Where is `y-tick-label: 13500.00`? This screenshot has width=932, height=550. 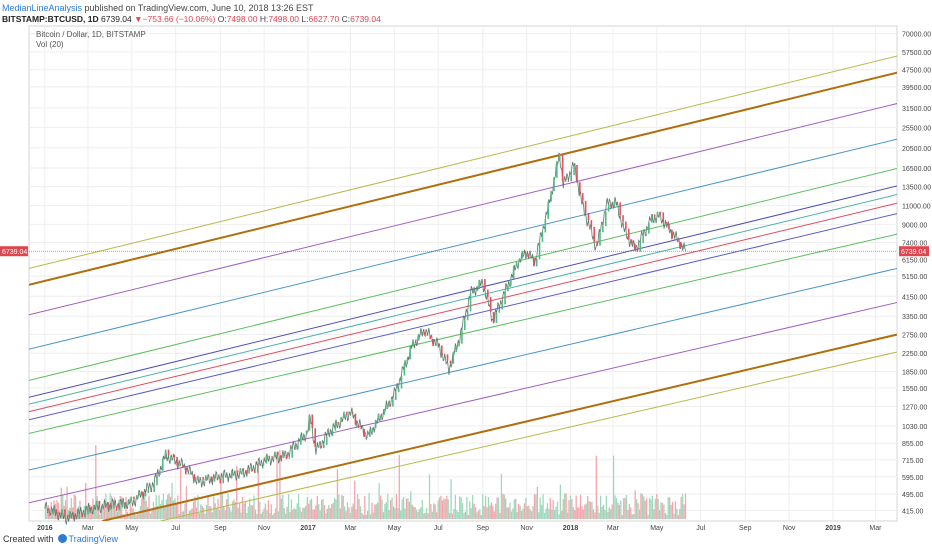
y-tick-label: 13500.00 is located at coordinates (916, 188).